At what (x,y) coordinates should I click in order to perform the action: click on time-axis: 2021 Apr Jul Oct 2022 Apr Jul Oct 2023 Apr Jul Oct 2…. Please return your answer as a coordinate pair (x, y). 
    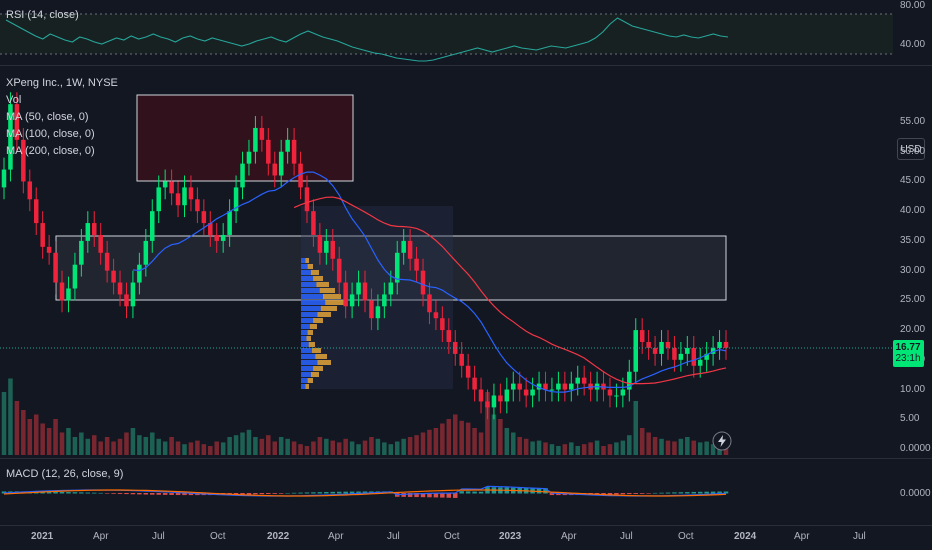
    Looking at the image, I should click on (466, 538).